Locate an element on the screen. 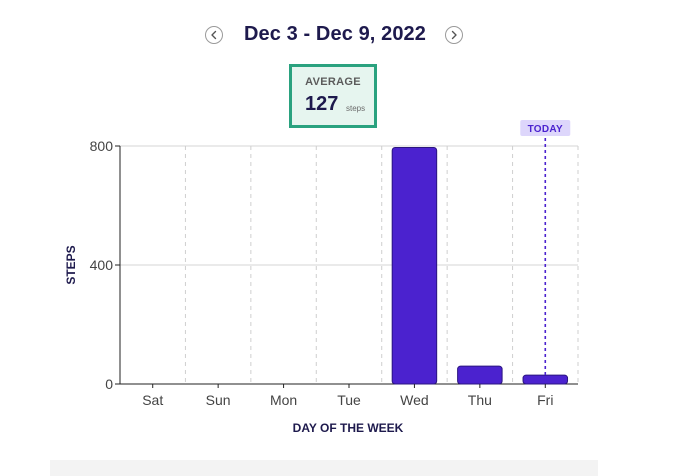  previous-week-button is located at coordinates (214, 35).